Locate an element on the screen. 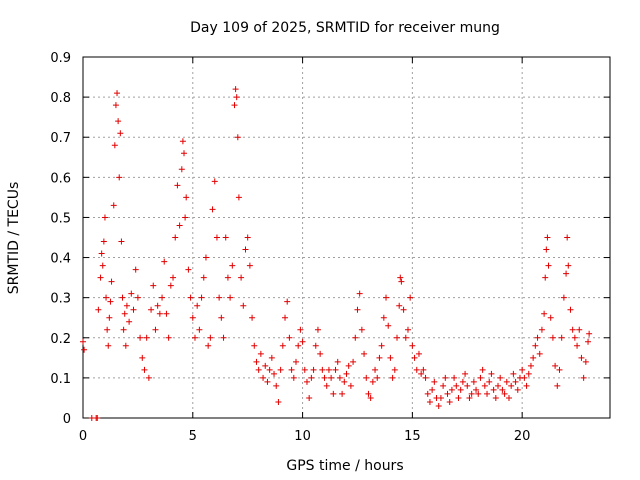 The width and height of the screenshot is (640, 480). x-tick-label: 20 is located at coordinates (522, 436).